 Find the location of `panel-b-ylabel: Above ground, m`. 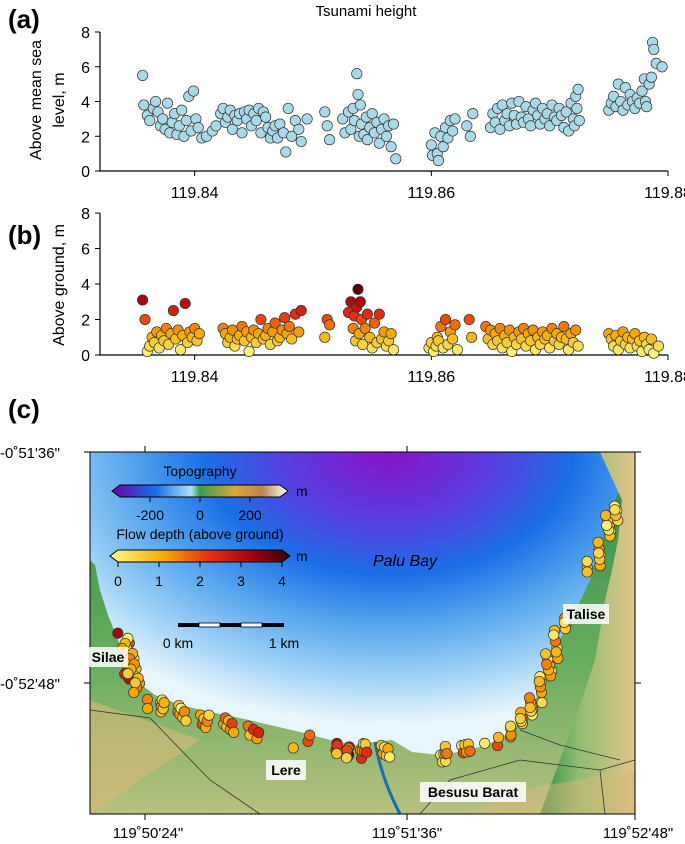

panel-b-ylabel: Above ground, m is located at coordinates (59, 285).